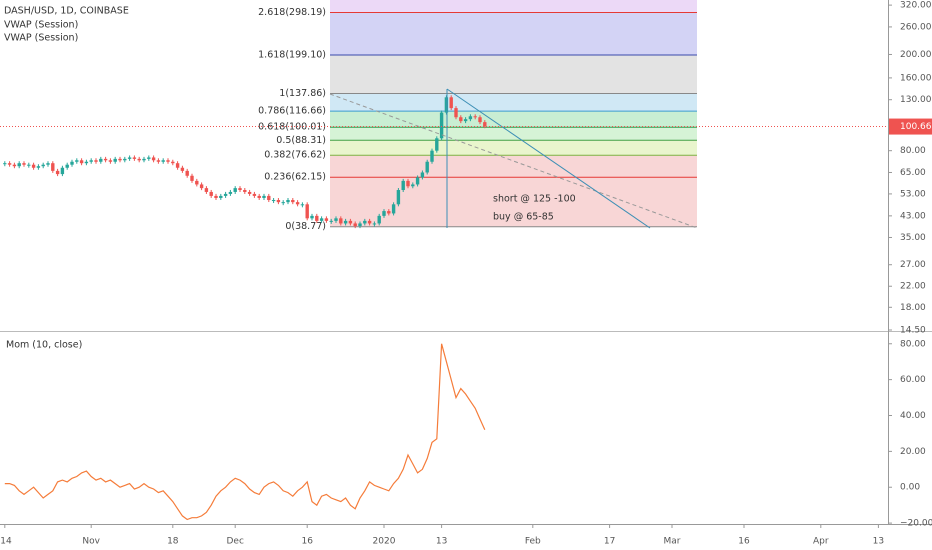 This screenshot has width=932, height=550. Describe the element at coordinates (913, 216) in the screenshot. I see `y-tick-label: 43.00` at that location.